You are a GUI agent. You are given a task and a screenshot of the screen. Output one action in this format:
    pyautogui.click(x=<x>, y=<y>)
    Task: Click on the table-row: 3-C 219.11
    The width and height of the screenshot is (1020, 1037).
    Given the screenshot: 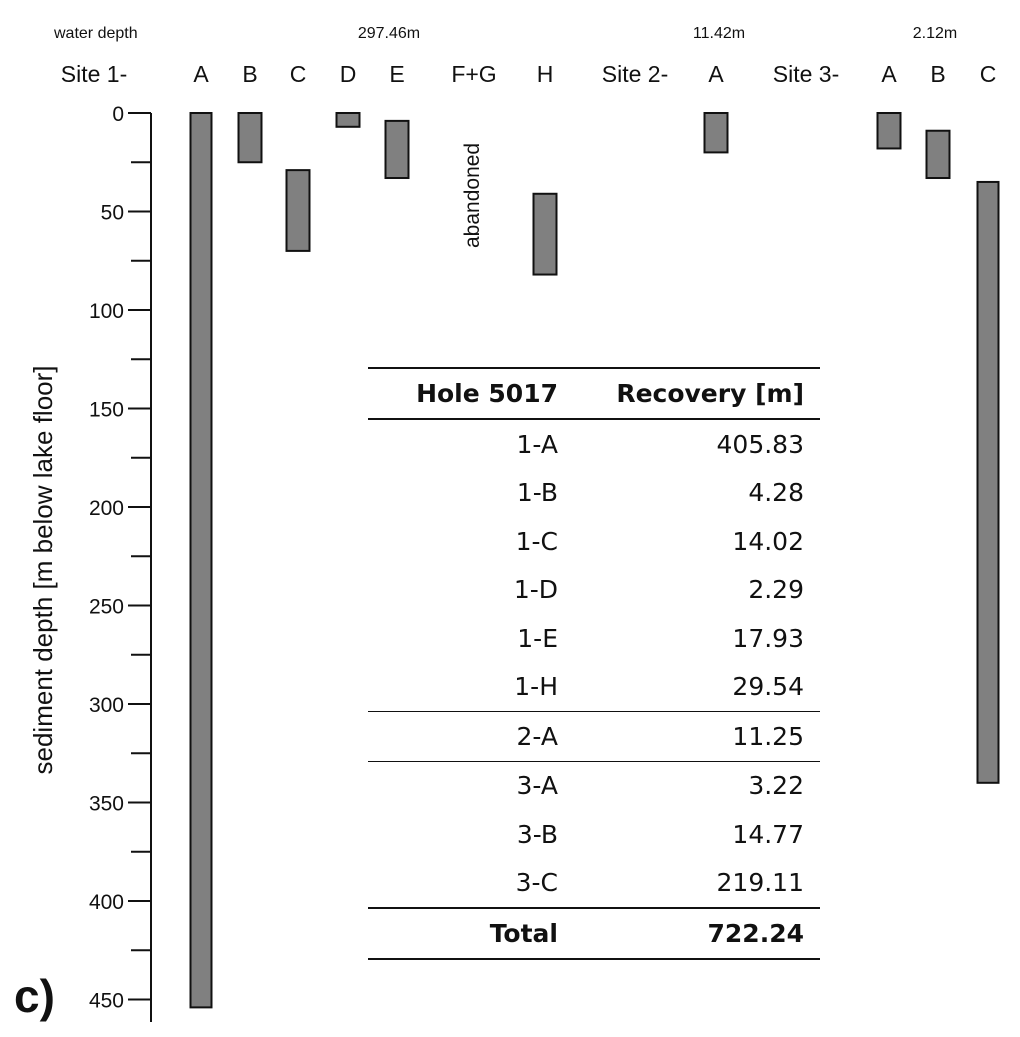 What is the action you would take?
    pyautogui.click(x=594, y=884)
    